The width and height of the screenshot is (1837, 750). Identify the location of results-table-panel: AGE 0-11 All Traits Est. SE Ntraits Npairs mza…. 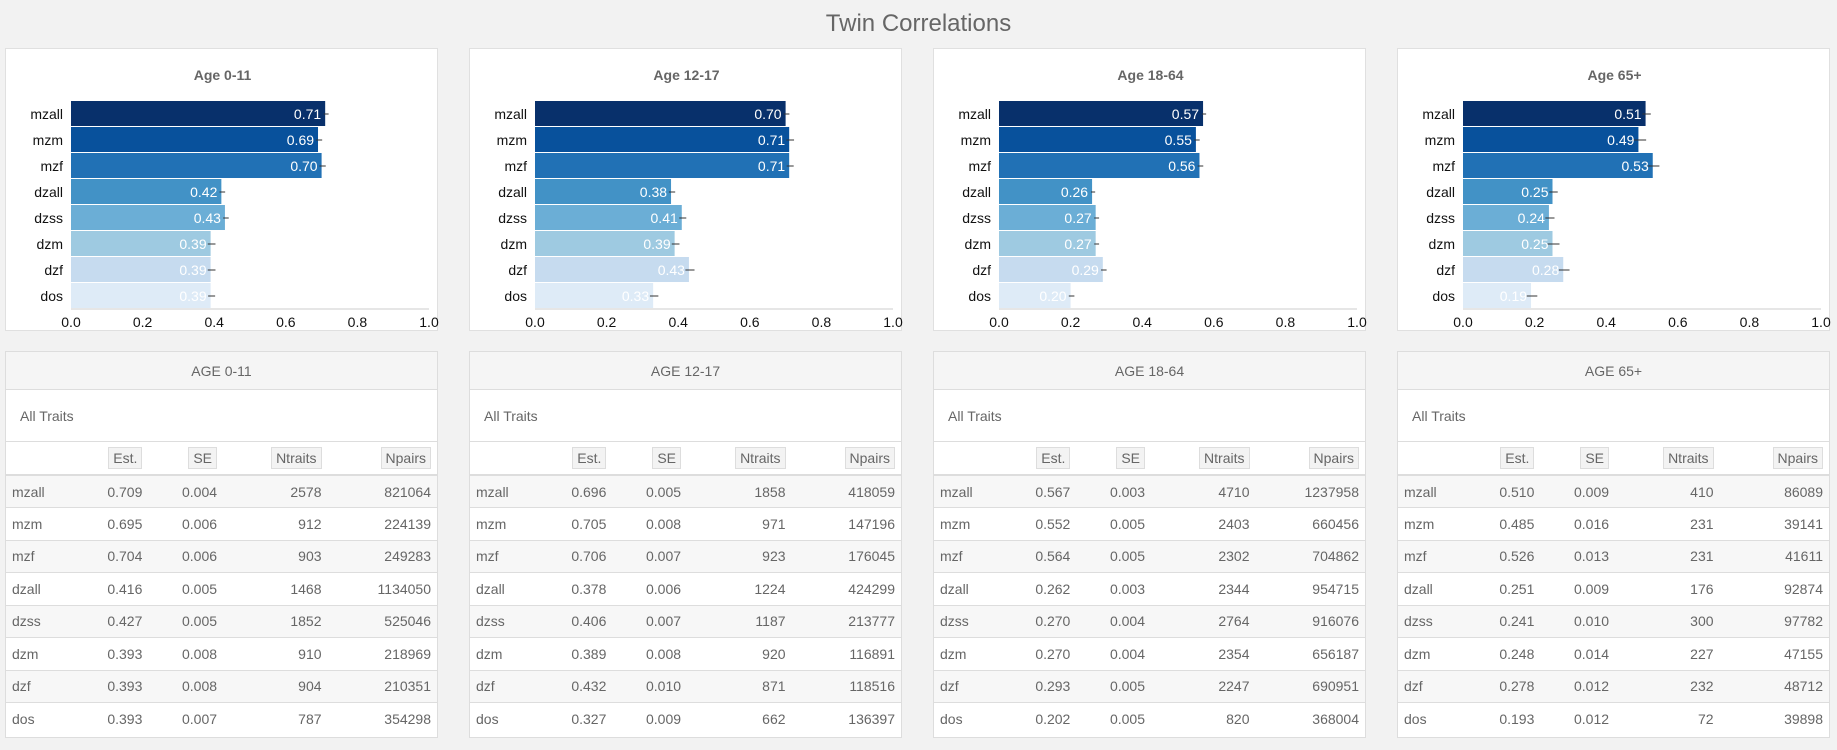
(221, 544).